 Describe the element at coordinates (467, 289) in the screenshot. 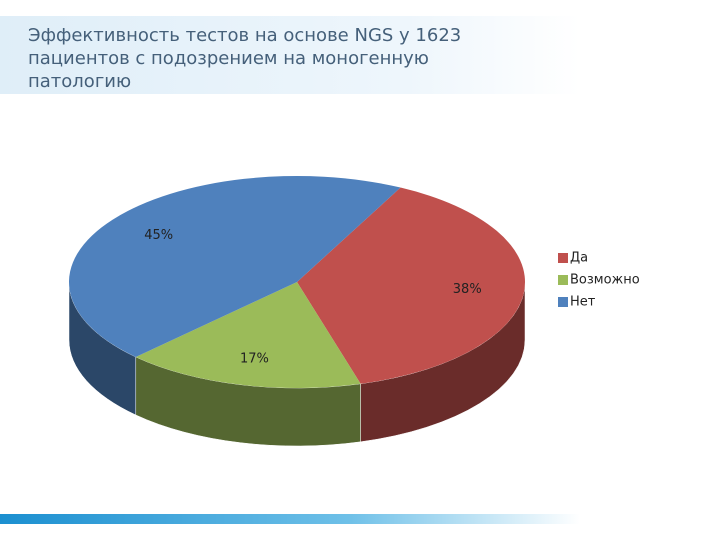

I see `data-label: 38%` at that location.